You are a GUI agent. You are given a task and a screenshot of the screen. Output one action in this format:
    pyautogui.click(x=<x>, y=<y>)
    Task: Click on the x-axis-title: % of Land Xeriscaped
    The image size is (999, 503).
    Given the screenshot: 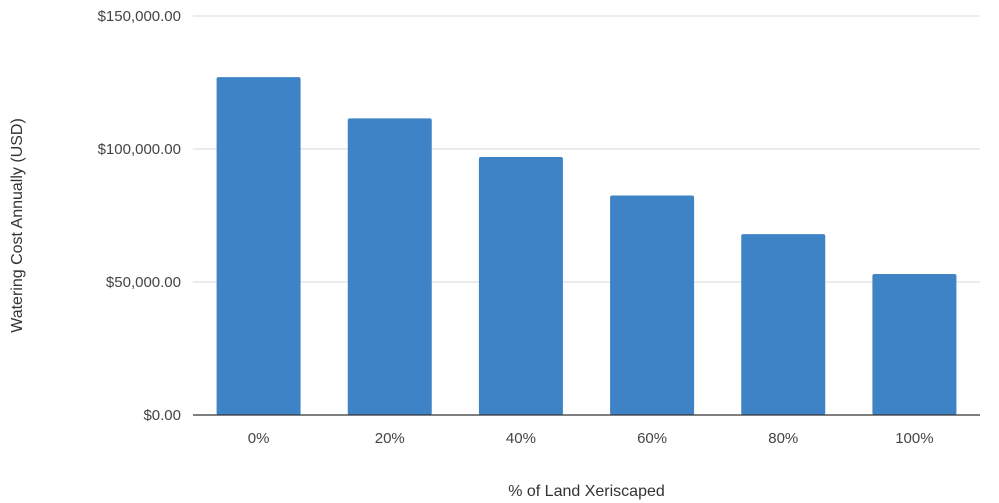 What is the action you would take?
    pyautogui.click(x=586, y=491)
    